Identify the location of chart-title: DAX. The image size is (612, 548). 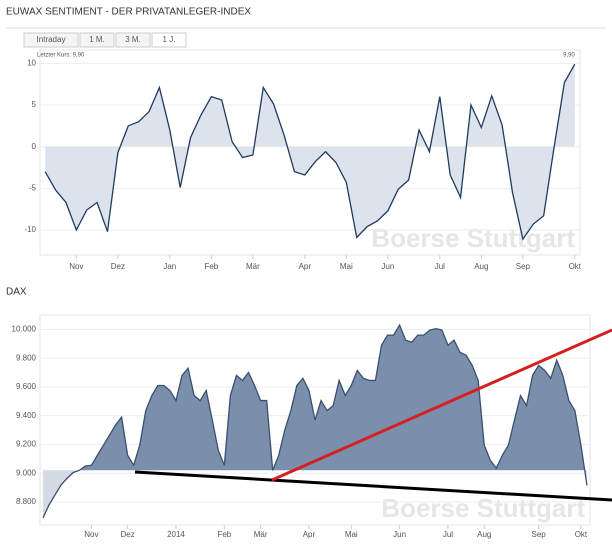
(16, 292).